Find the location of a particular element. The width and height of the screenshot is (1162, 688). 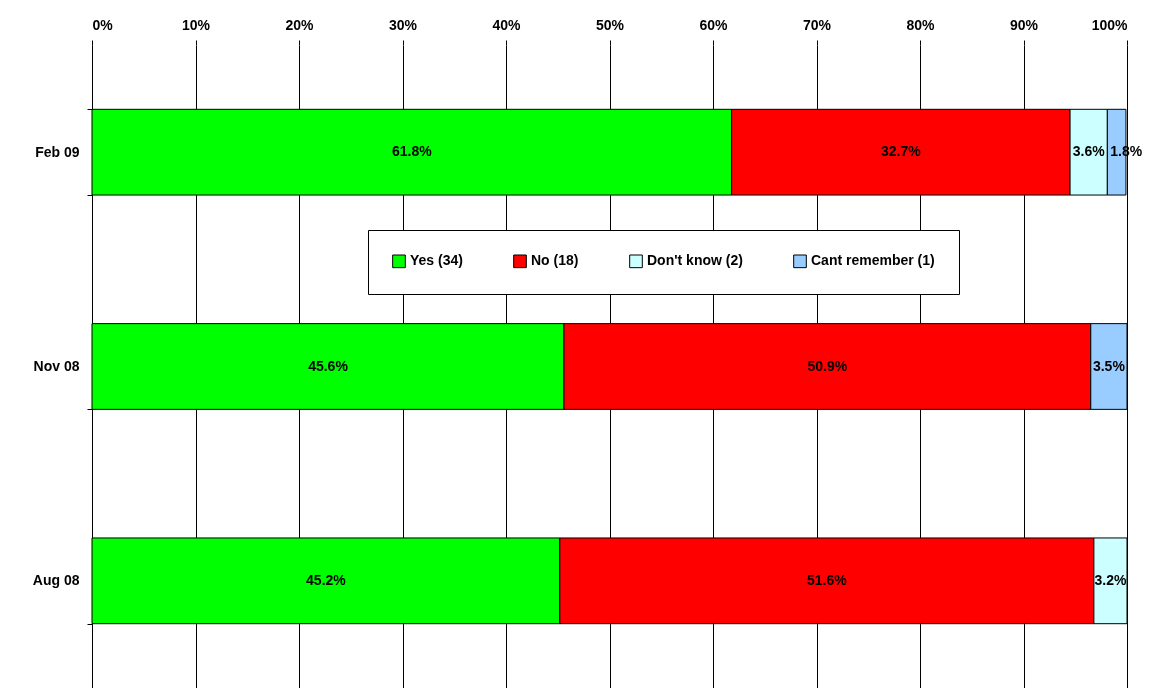

data-label: 51.6% is located at coordinates (827, 579).